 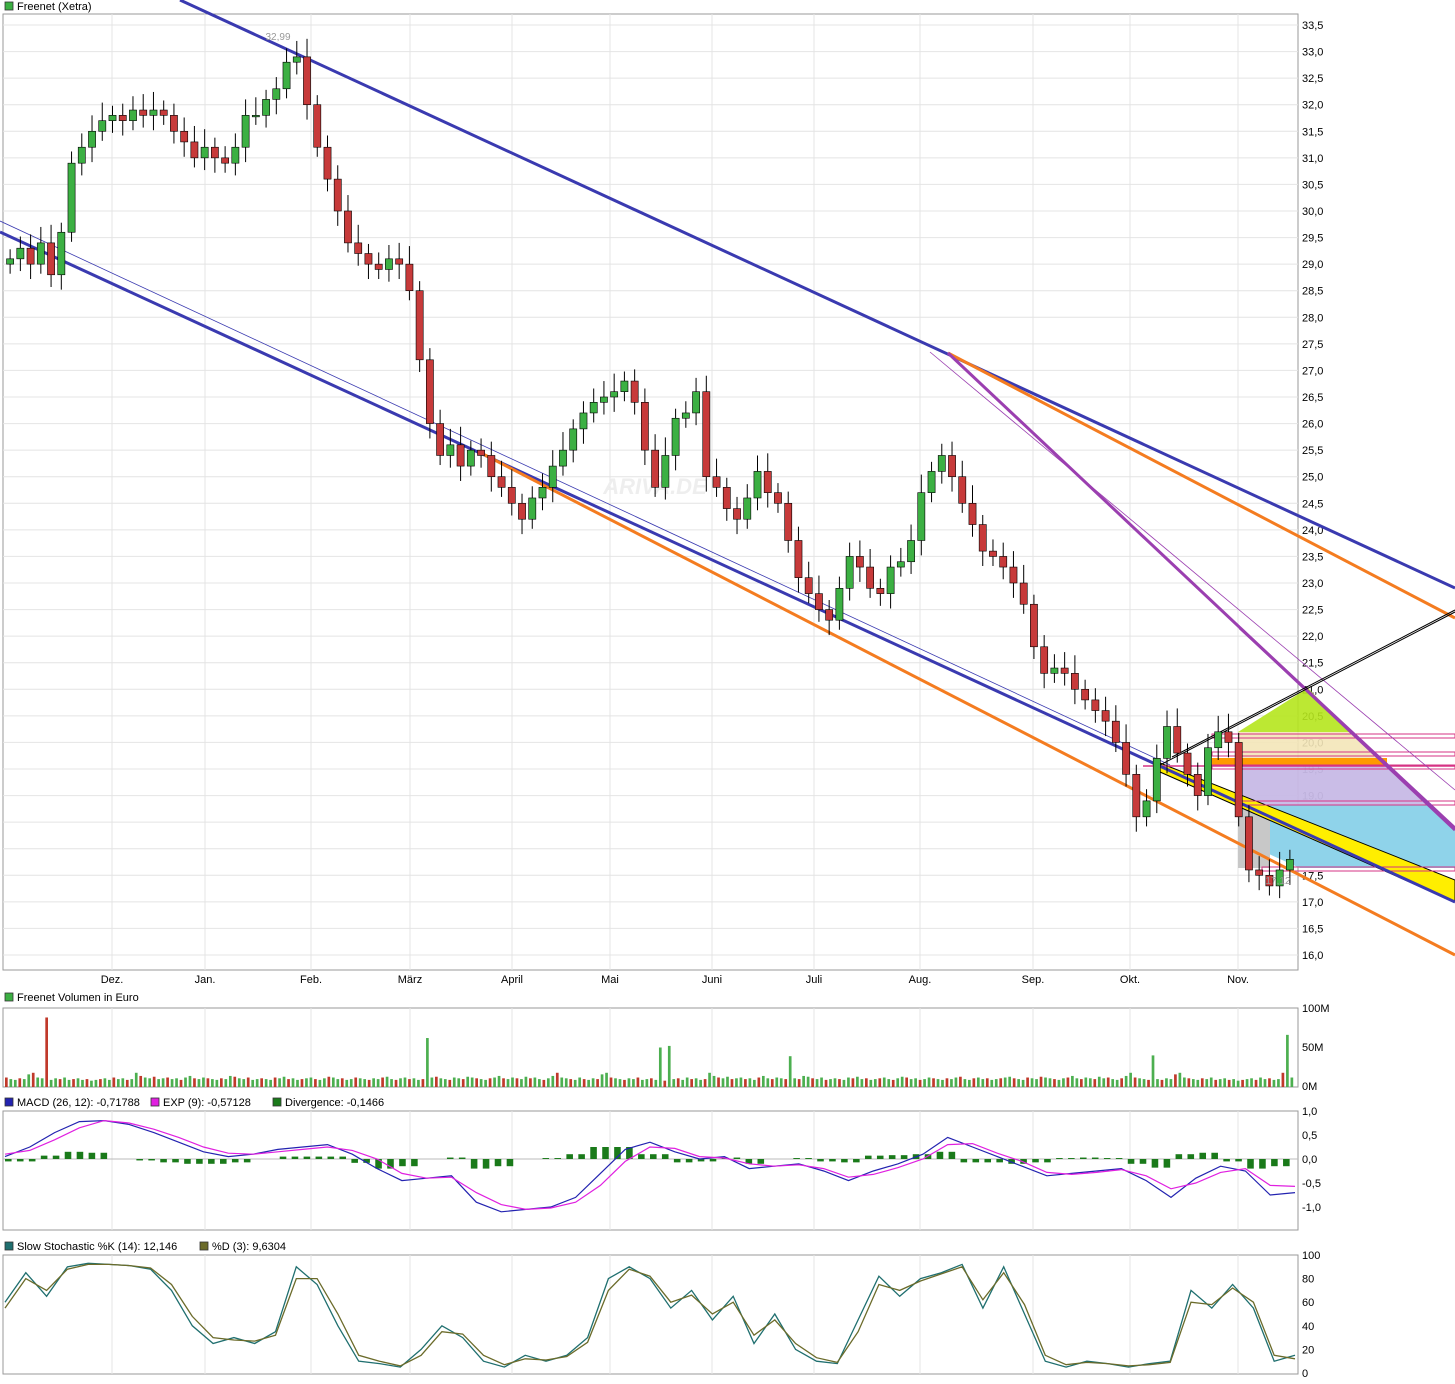 What do you see at coordinates (650, 1047) in the screenshot?
I see `volume-frame` at bounding box center [650, 1047].